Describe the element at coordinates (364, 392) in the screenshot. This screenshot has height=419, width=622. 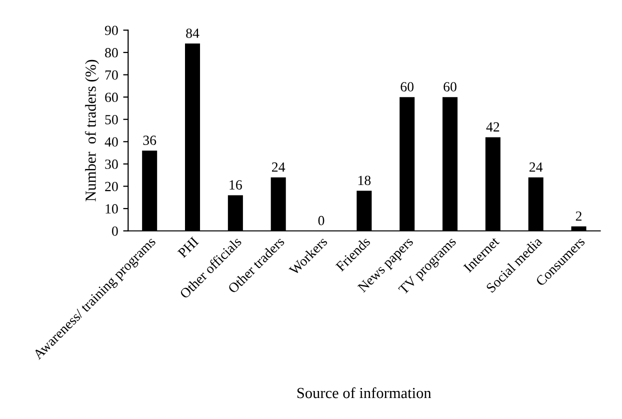
I see `x-axis-title: Source of information` at that location.